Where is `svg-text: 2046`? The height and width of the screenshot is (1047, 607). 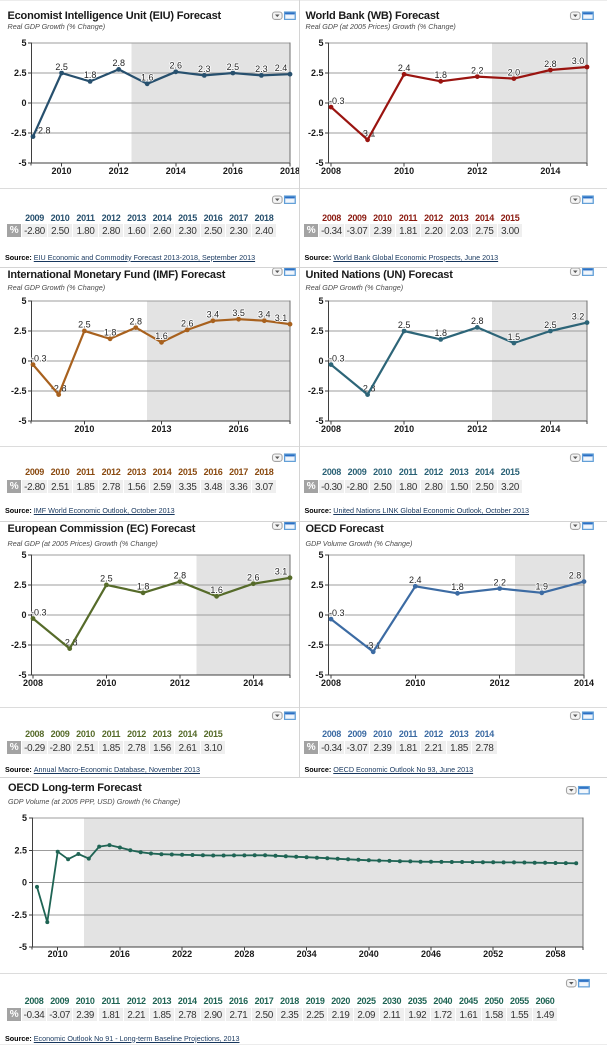
svg-text: 2046 is located at coordinates (431, 954).